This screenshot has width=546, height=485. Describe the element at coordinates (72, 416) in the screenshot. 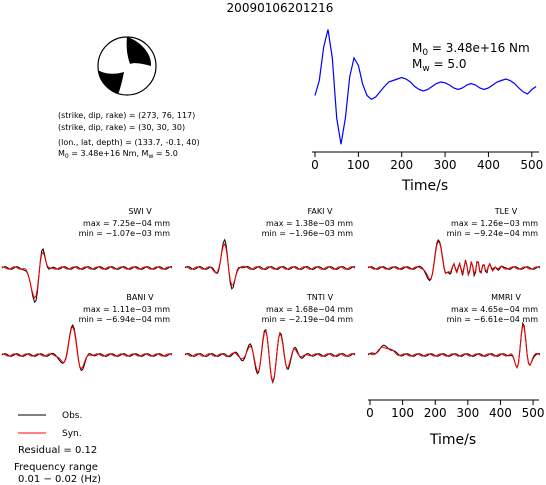

I see `legend-obs-label: Obs.` at that location.